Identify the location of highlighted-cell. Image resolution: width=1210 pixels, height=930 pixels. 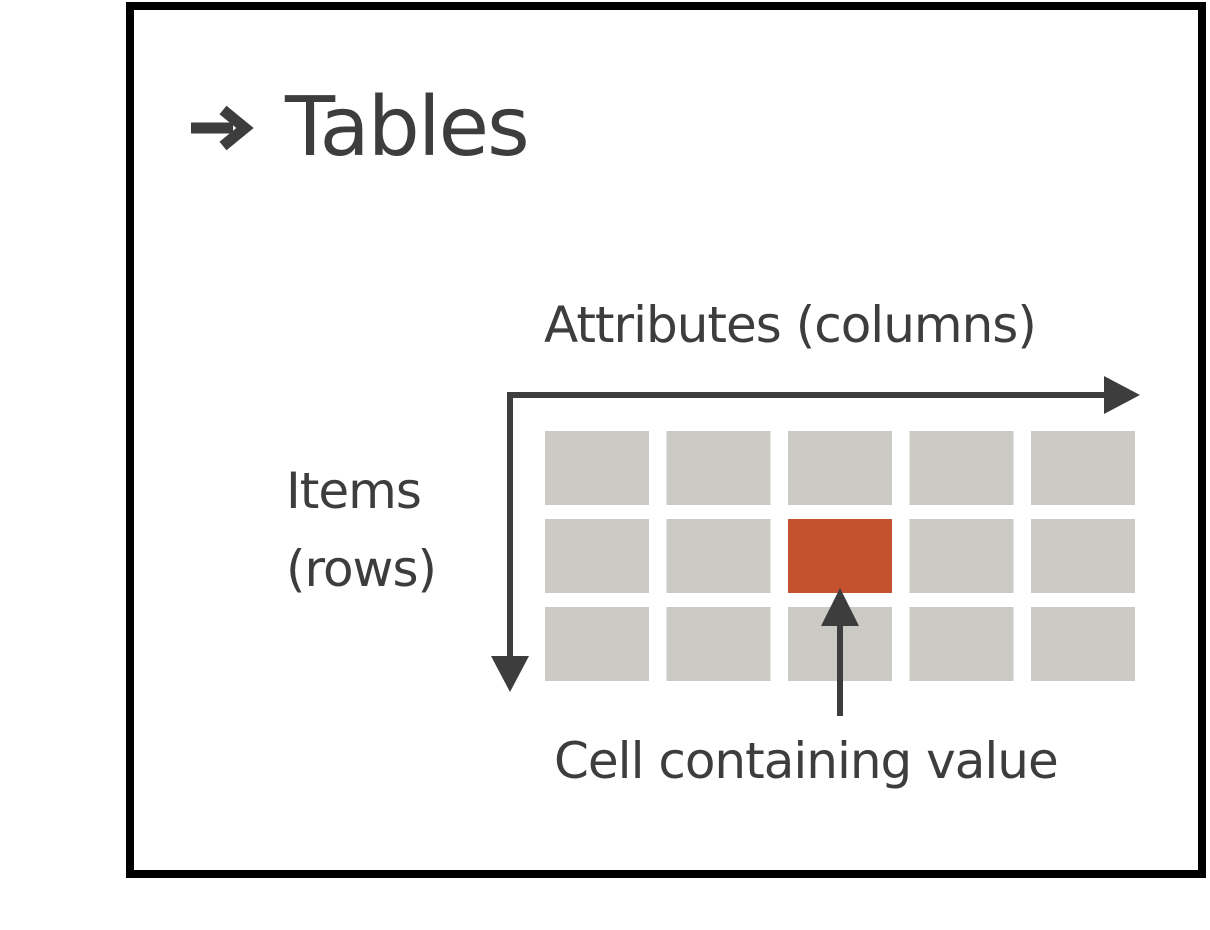
(840, 556).